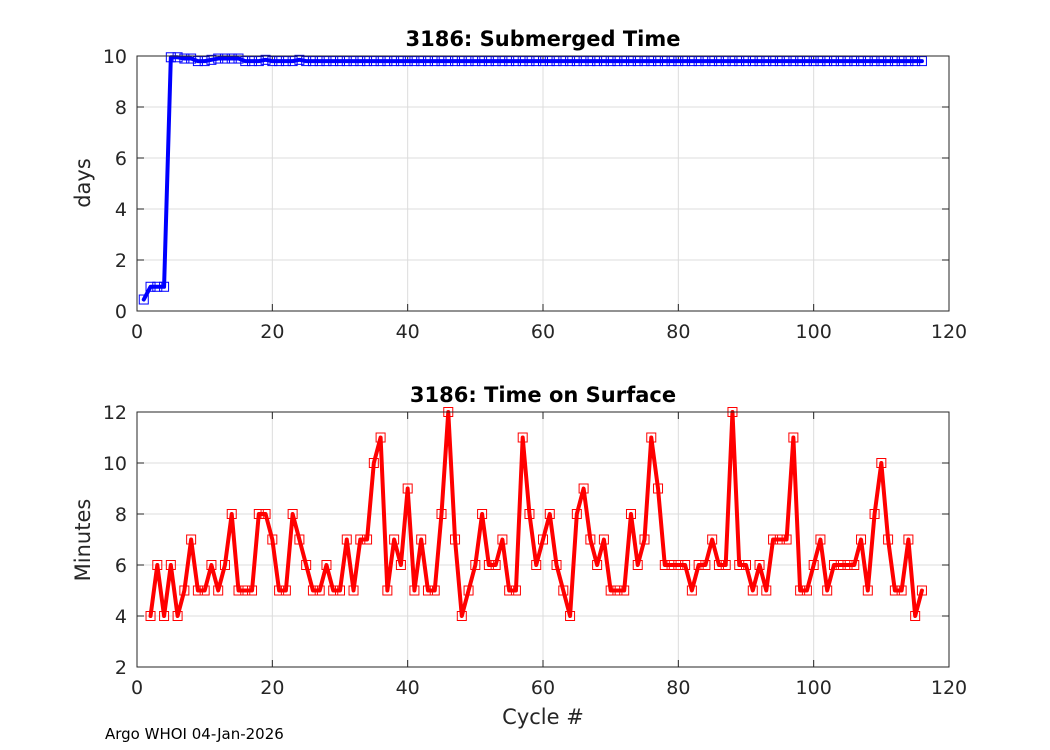  Describe the element at coordinates (115, 464) in the screenshot. I see `y-tick-label: 10` at that location.